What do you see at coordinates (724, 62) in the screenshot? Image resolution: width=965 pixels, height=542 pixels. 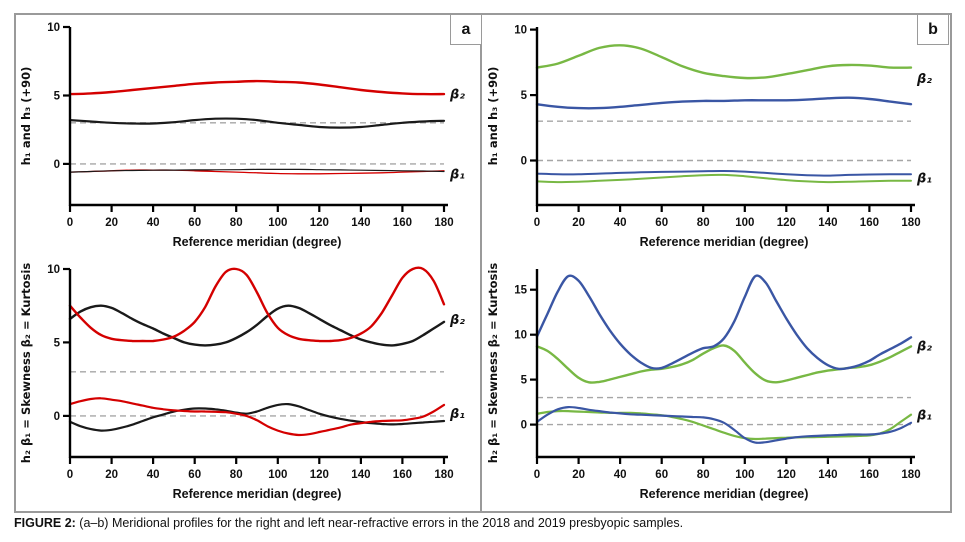 I see `series-green-beta2` at bounding box center [724, 62].